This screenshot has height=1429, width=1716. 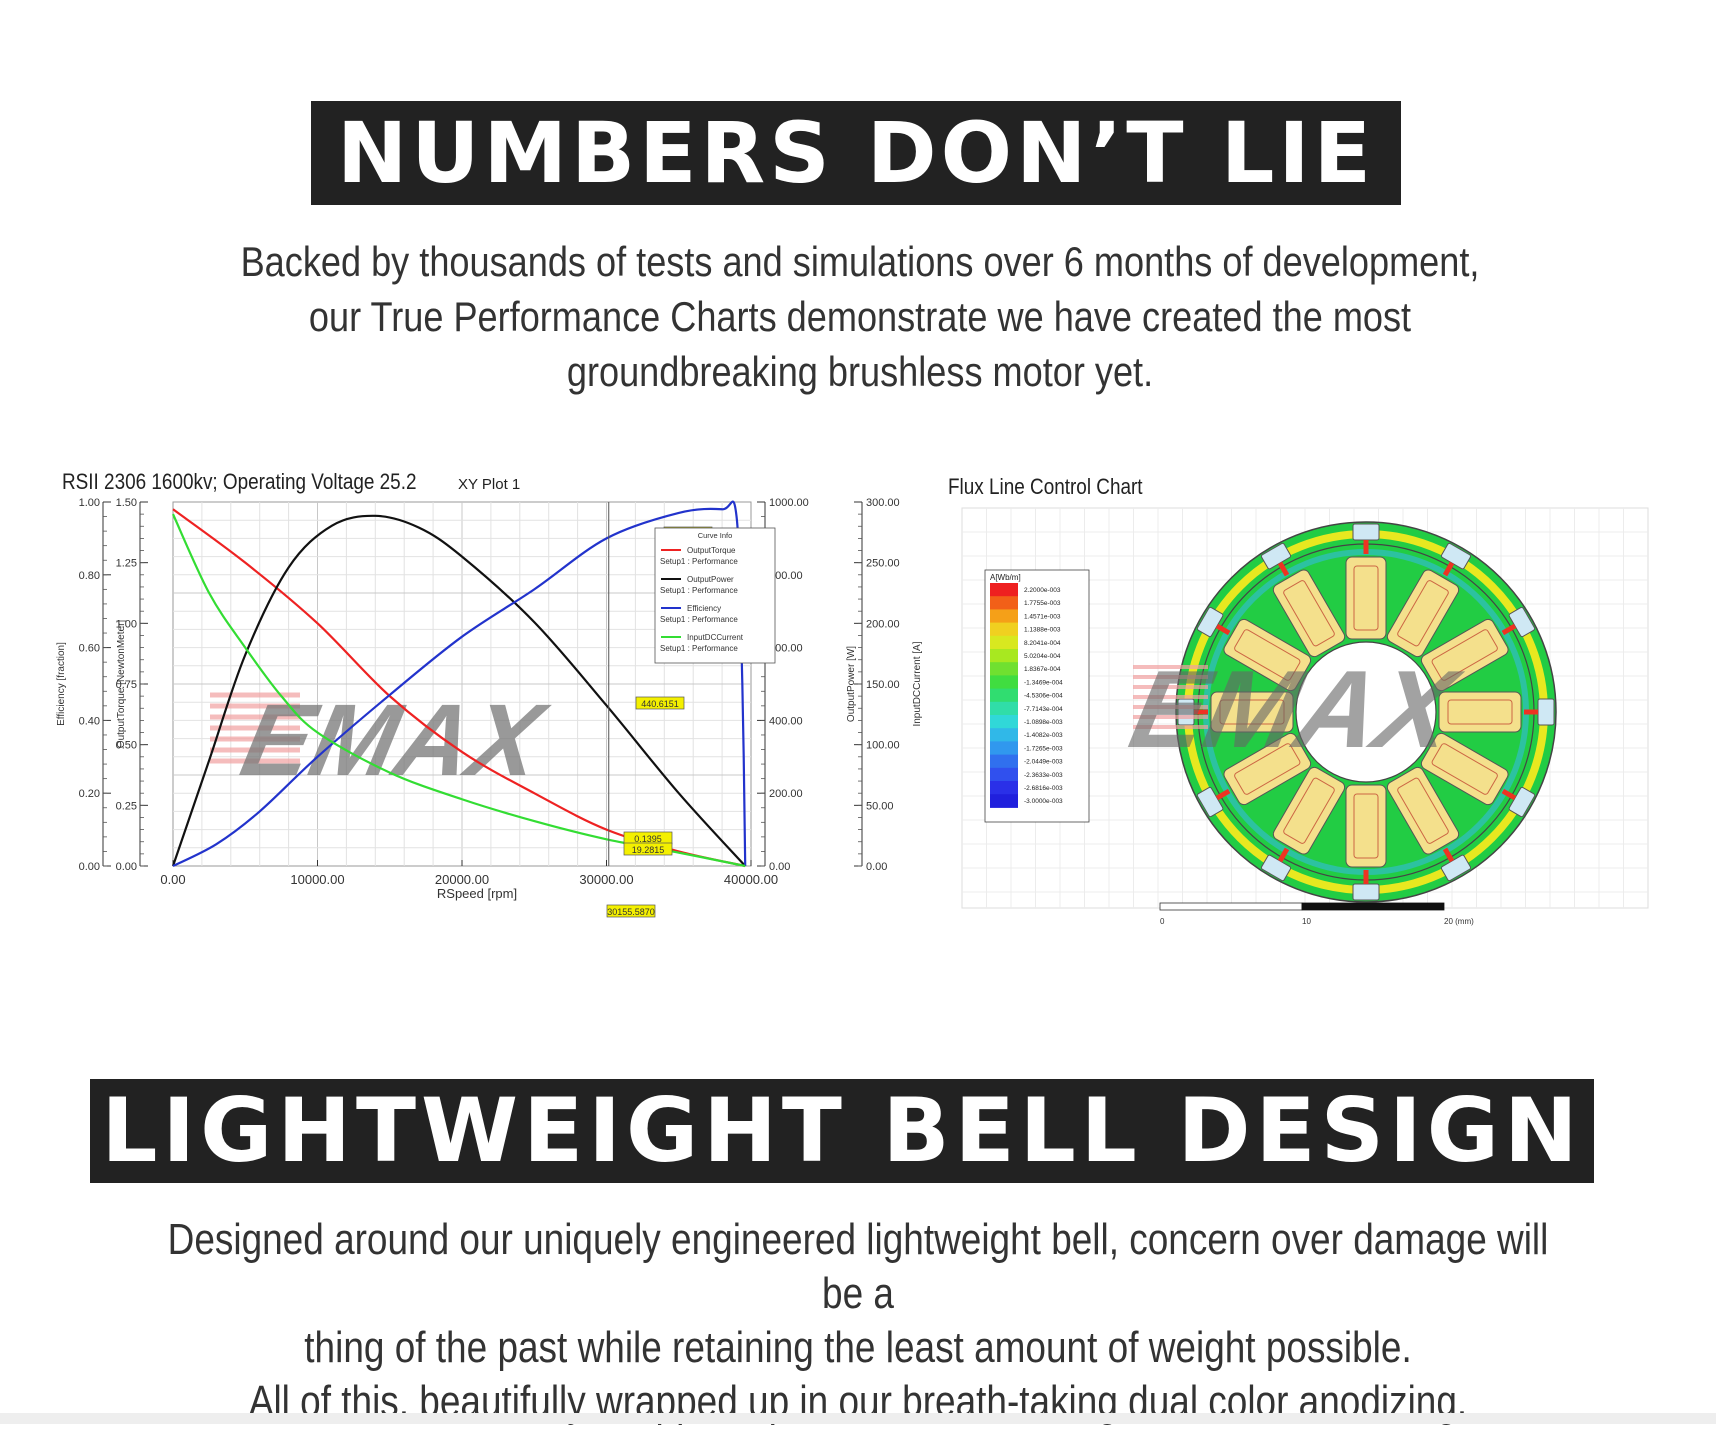 I want to click on legend-value: -3.0000e-003, so click(x=1043, y=801).